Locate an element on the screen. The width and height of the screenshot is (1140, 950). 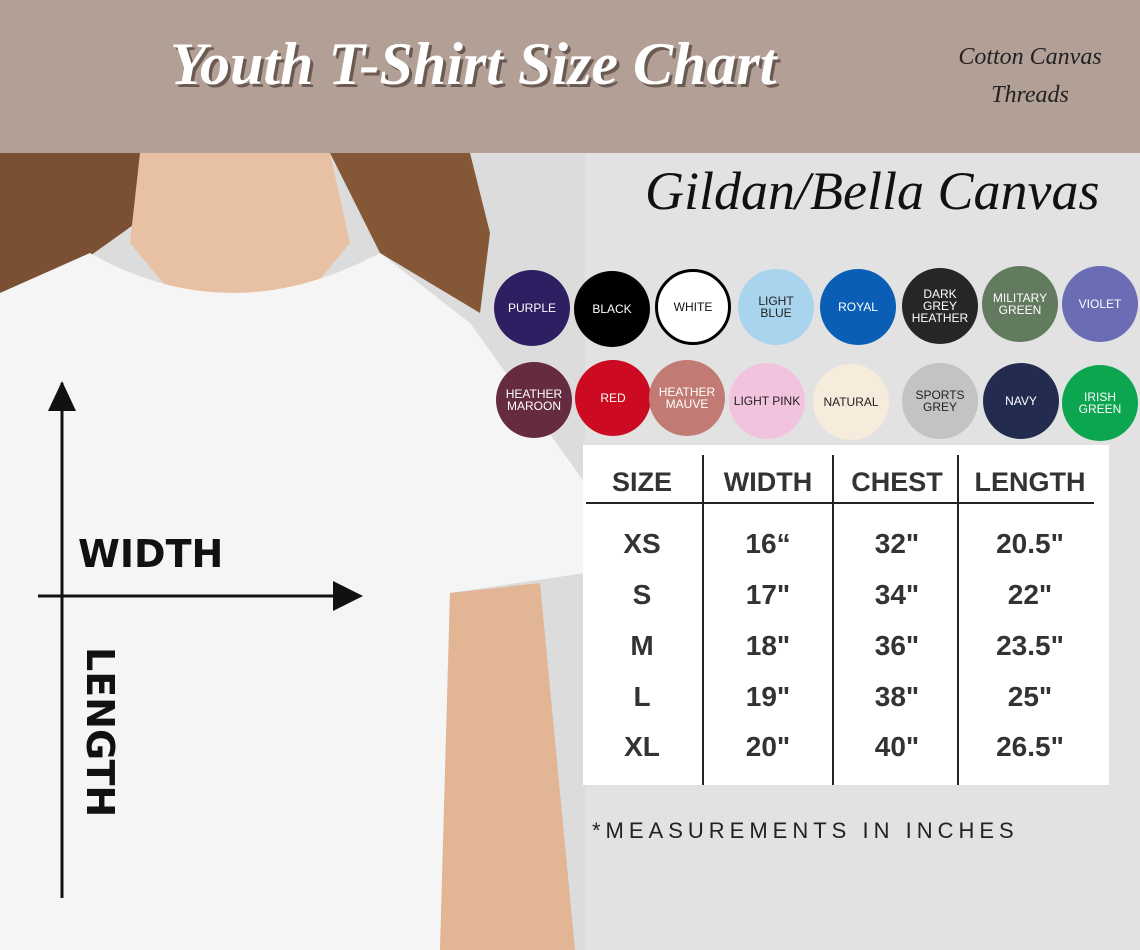
color-swatch: RED is located at coordinates (613, 398).